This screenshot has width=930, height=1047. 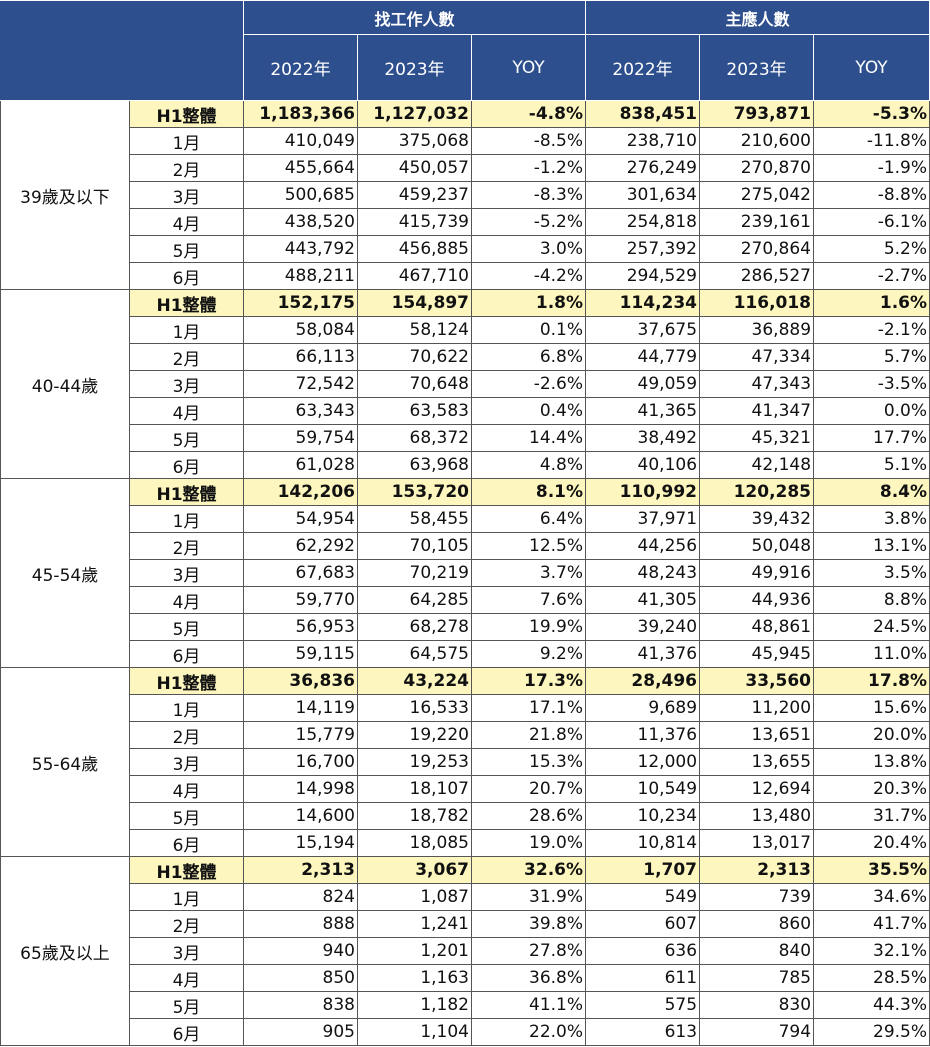 I want to click on cell-seekers-2023: 1,104, so click(x=414, y=1032).